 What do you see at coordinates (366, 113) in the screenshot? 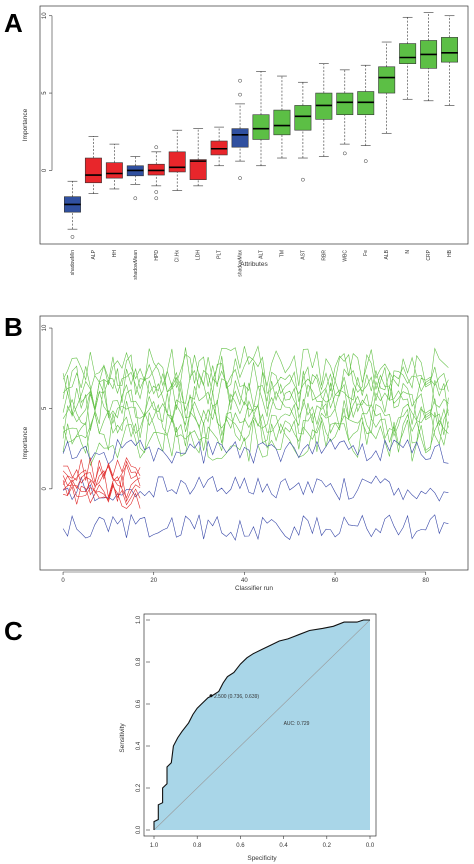
I see `box-Fe` at bounding box center [366, 113].